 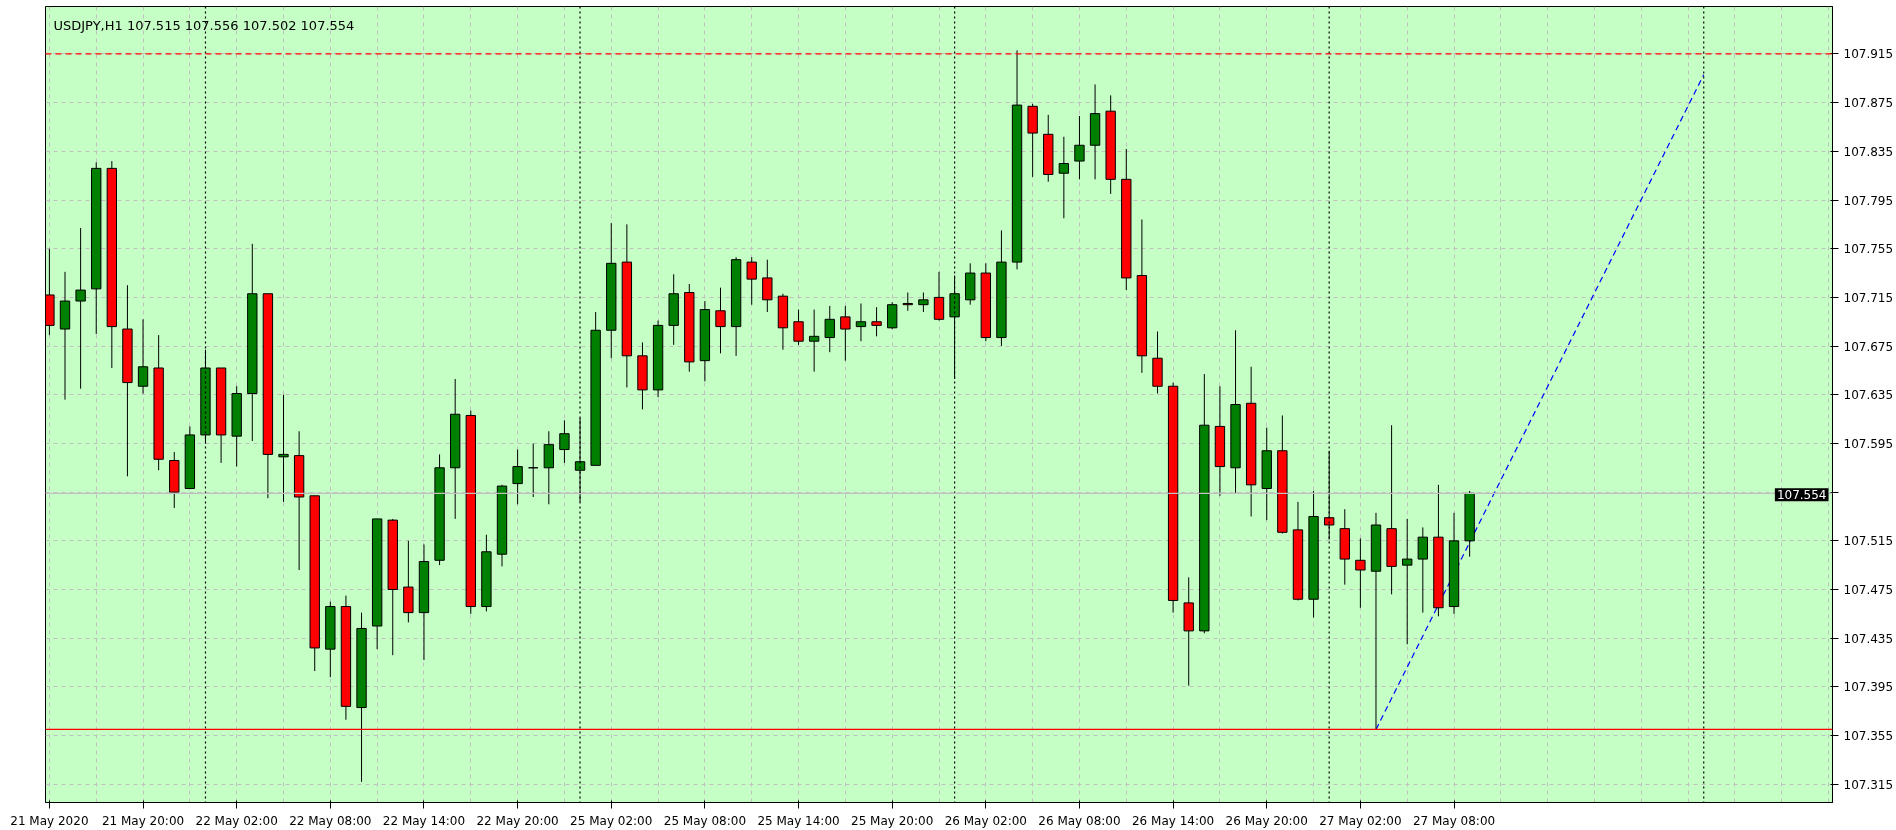 What do you see at coordinates (1360, 820) in the screenshot?
I see `x-tick-label: 27 May 02:00` at bounding box center [1360, 820].